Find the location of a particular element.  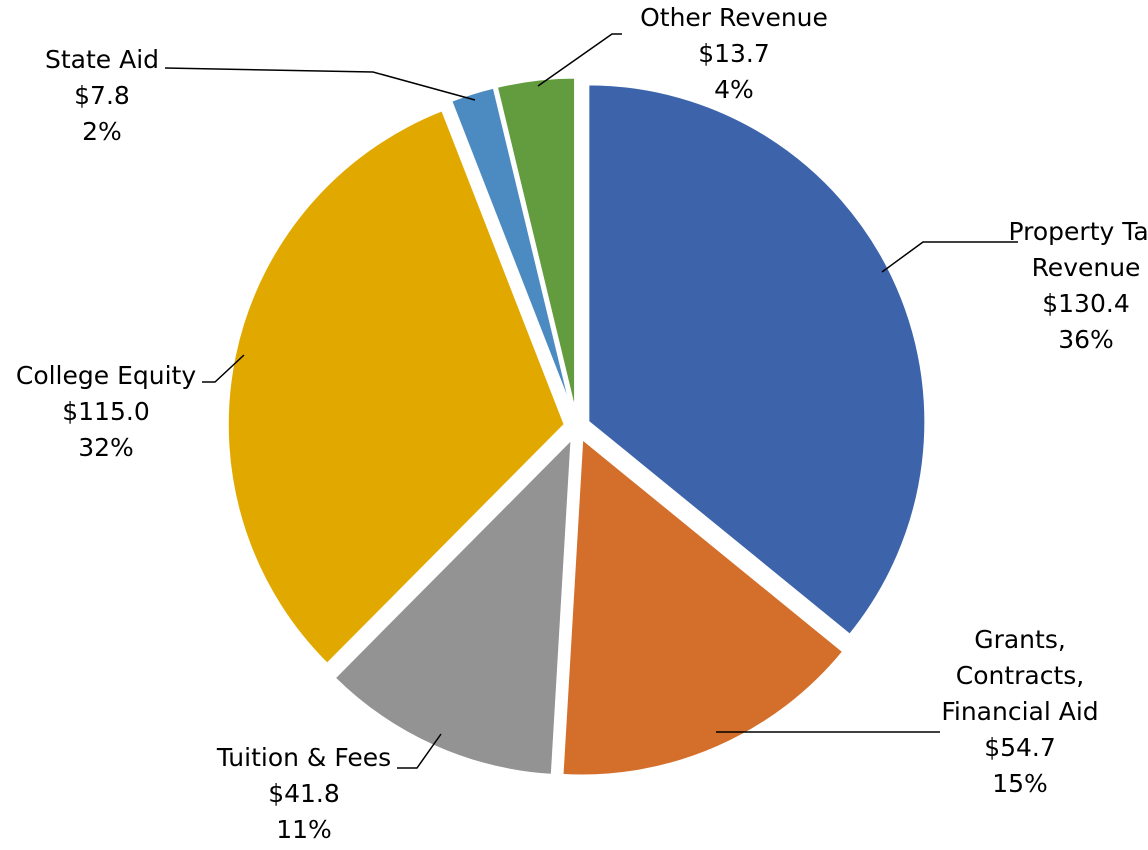

percent-label: 15% is located at coordinates (1020, 783).